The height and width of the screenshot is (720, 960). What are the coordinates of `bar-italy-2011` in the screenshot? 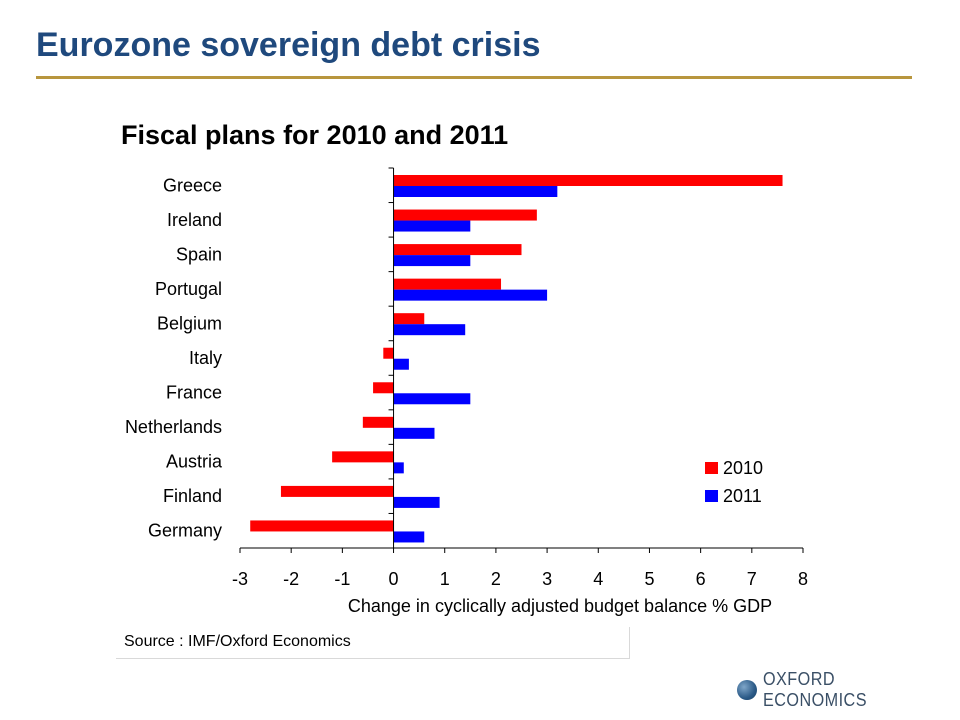 It's located at (401, 364).